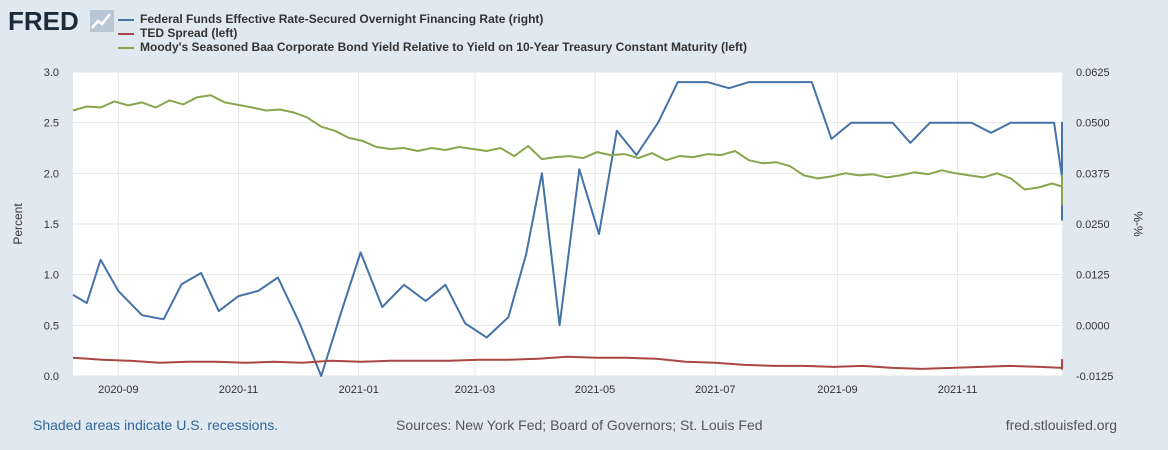  What do you see at coordinates (51, 276) in the screenshot?
I see `left-tick-label: 1.0` at bounding box center [51, 276].